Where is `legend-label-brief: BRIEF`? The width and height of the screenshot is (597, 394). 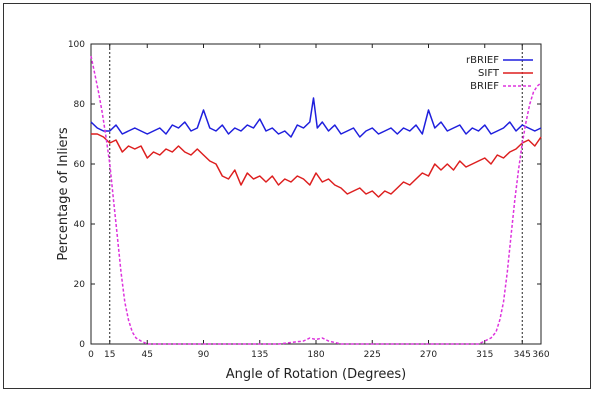
legend-label-brief: BRIEF is located at coordinates (484, 86).